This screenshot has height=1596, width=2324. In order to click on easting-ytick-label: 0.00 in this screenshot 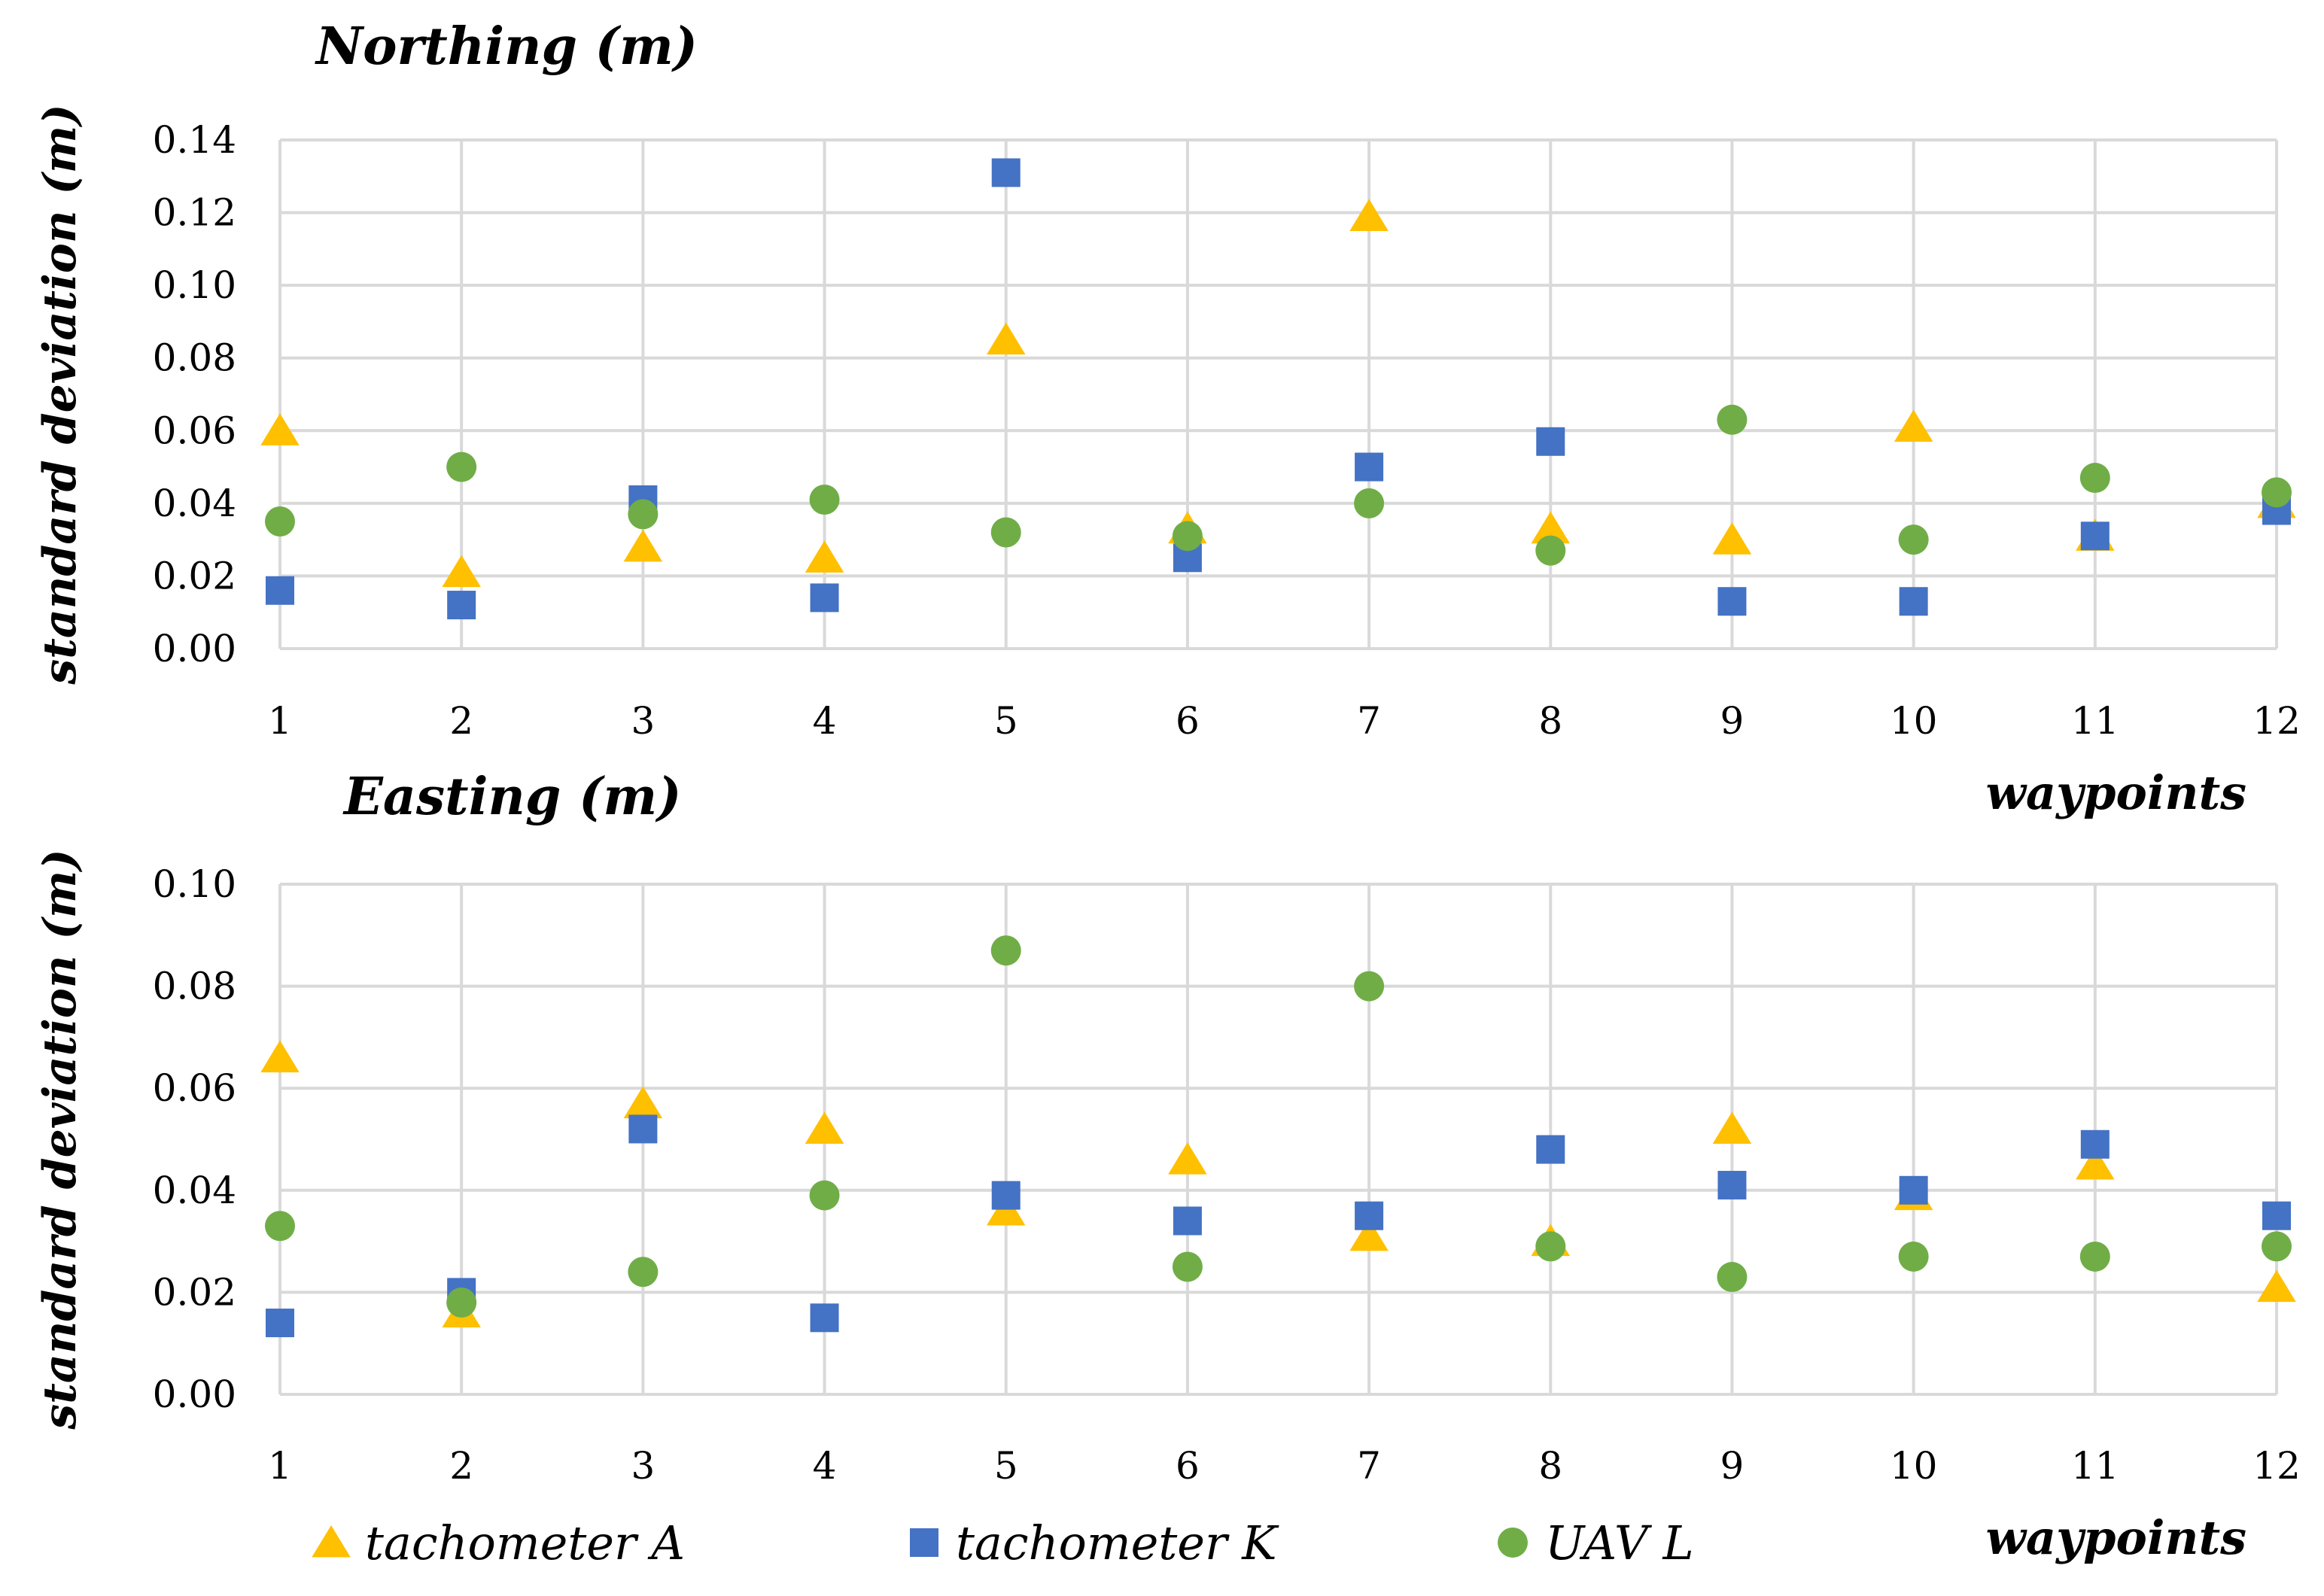, I will do `click(195, 1394)`.